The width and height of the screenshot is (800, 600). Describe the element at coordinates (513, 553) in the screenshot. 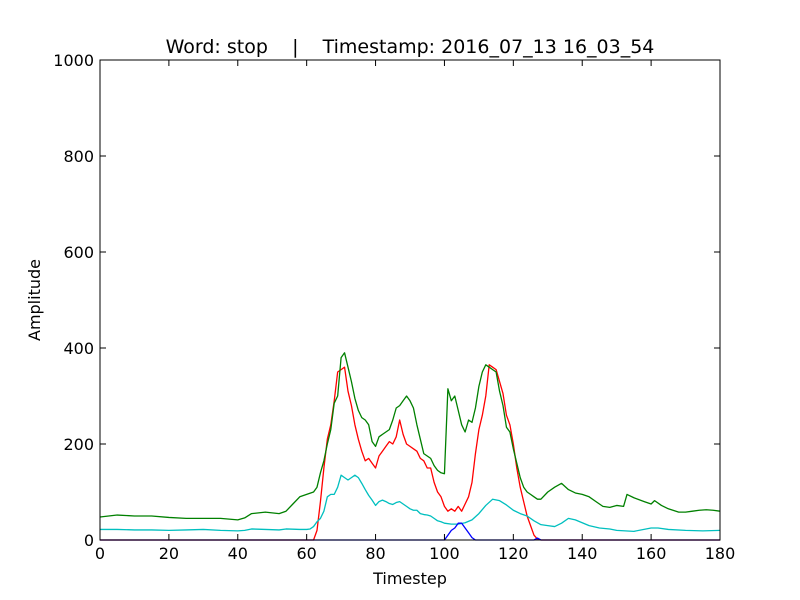

I see `x-tick-label: 120` at that location.